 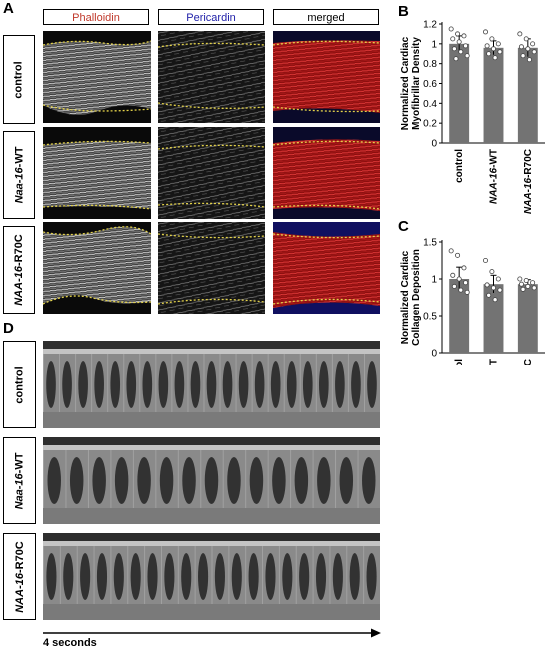 What do you see at coordinates (326, 173) in the screenshot?
I see `micrograph-merged-wt` at bounding box center [326, 173].